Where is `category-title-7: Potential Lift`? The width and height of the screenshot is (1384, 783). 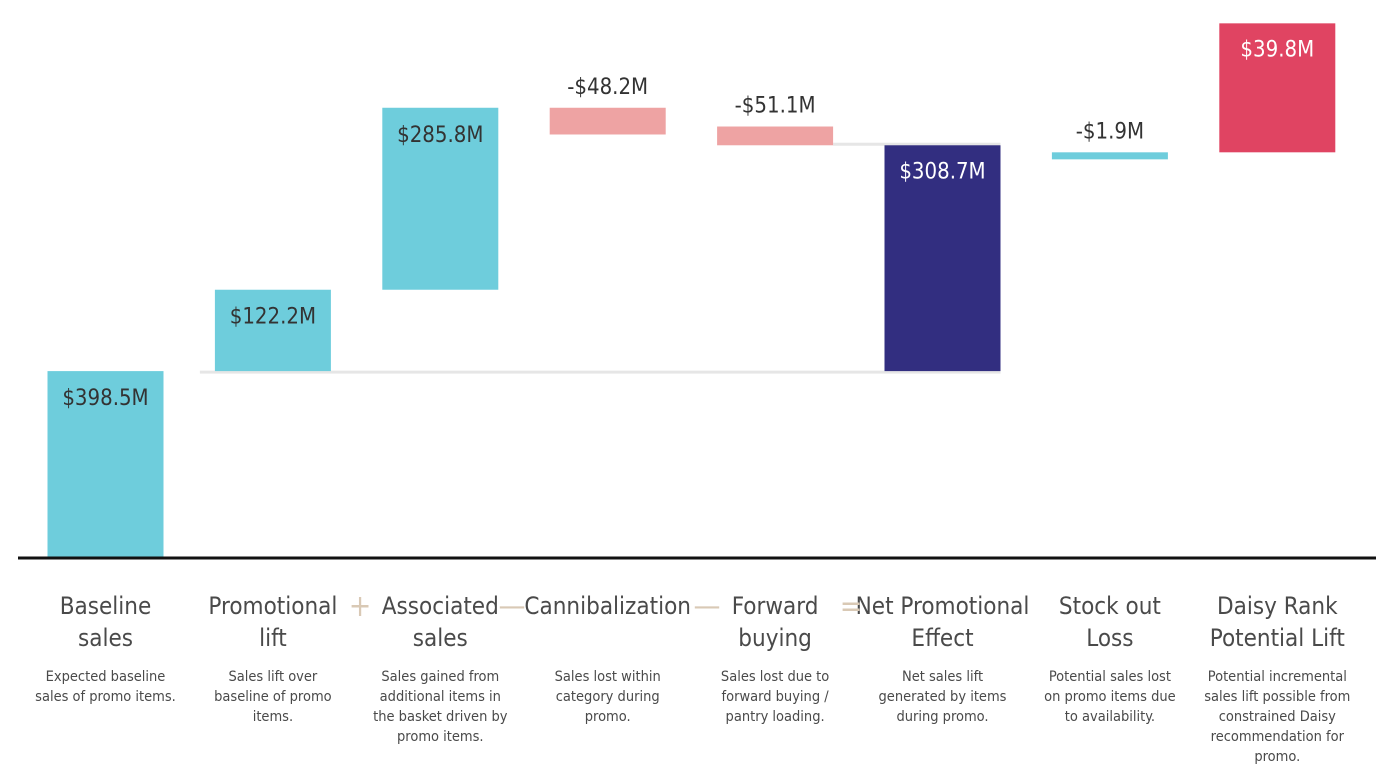 category-title-7: Potential Lift is located at coordinates (1277, 638).